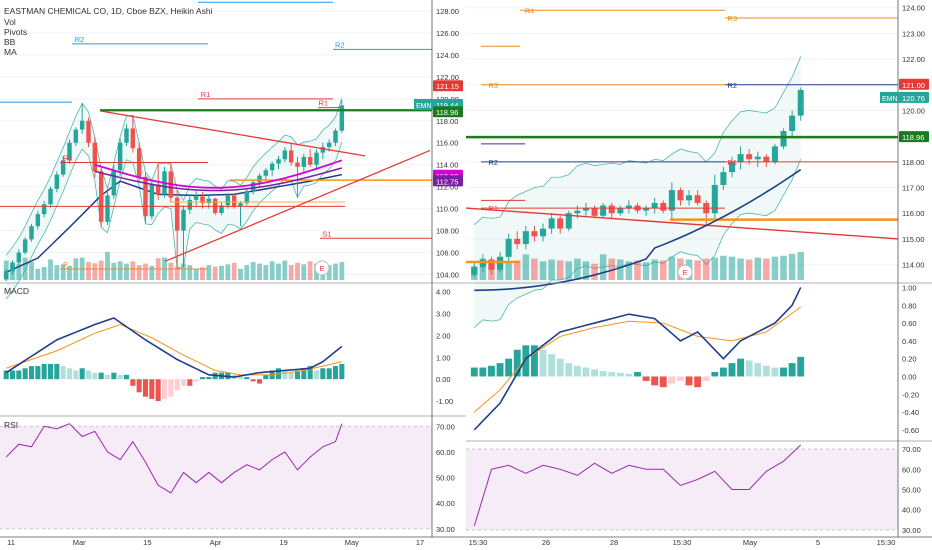 The height and width of the screenshot is (550, 932). Describe the element at coordinates (913, 137) in the screenshot. I see `price-badge-green-text: 118.96` at that location.